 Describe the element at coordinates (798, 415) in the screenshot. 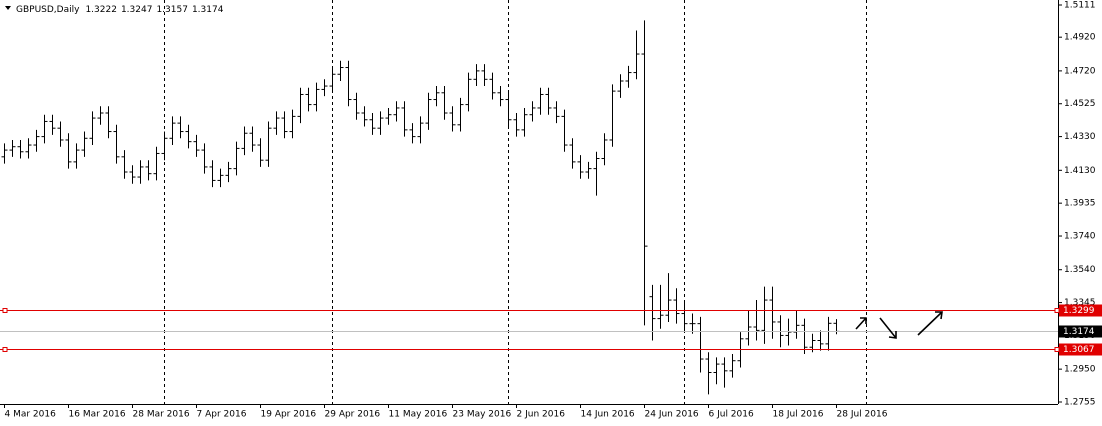

I see `x-tick-label: 18 Jul 2016` at that location.